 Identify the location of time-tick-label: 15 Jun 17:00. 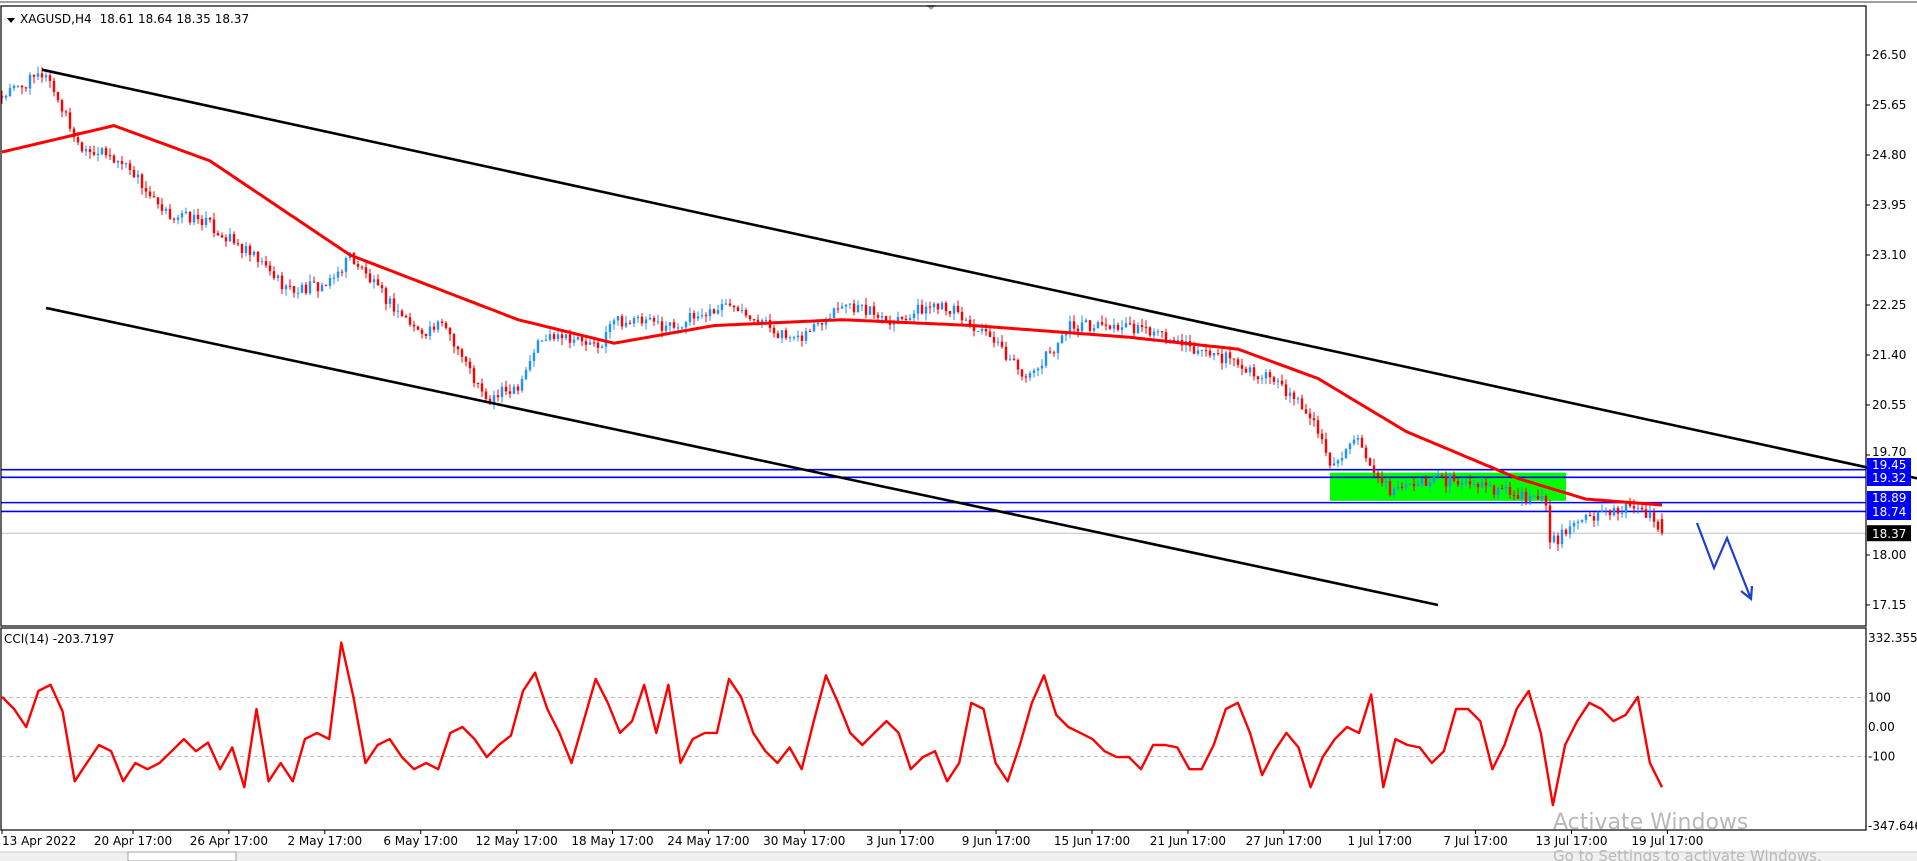
(1092, 841).